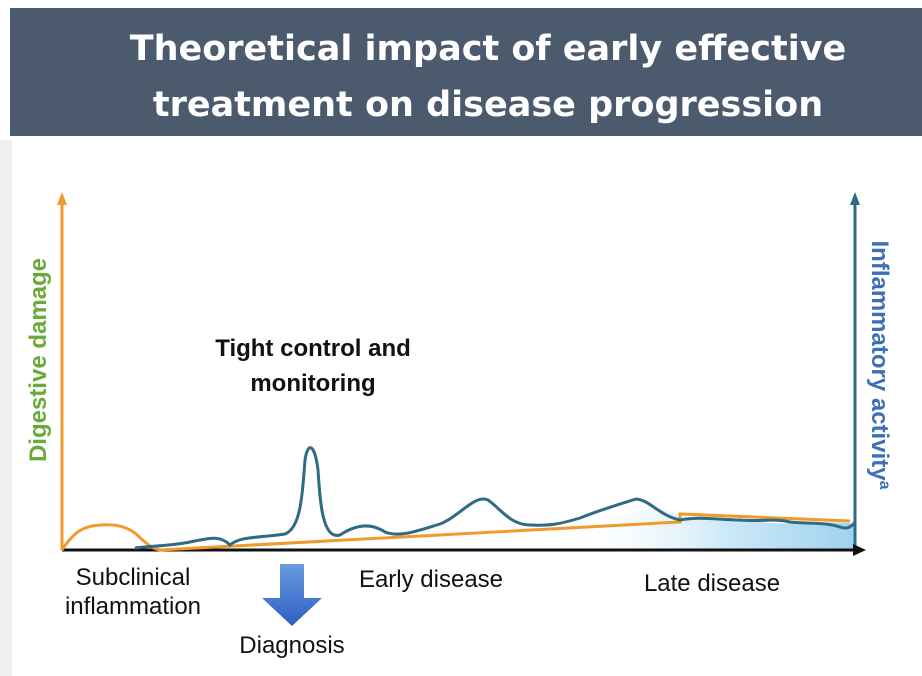 This screenshot has width=922, height=676. What do you see at coordinates (38, 360) in the screenshot?
I see `left-axis-label: Digestive damage` at bounding box center [38, 360].